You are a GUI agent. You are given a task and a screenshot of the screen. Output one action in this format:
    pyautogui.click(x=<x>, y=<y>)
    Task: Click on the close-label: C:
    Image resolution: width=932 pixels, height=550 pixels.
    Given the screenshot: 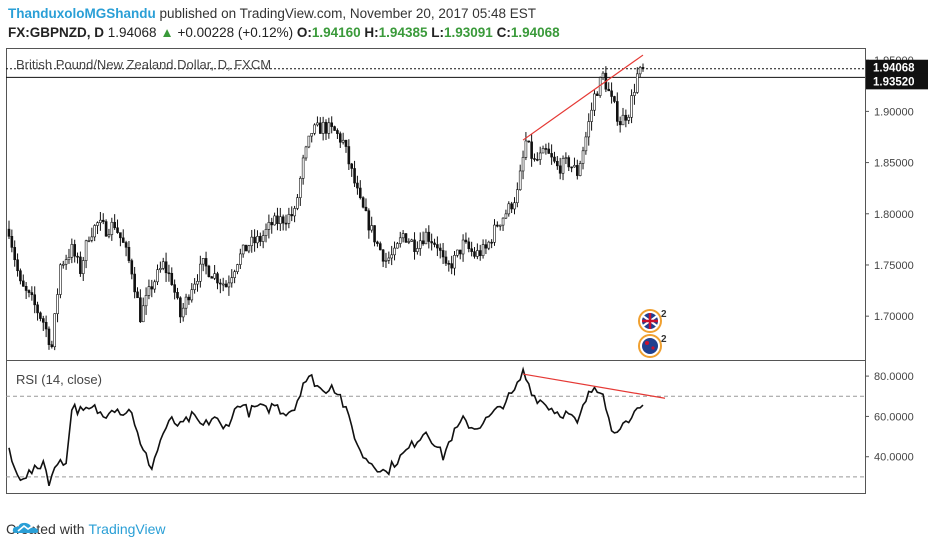 What is the action you would take?
    pyautogui.click(x=503, y=32)
    